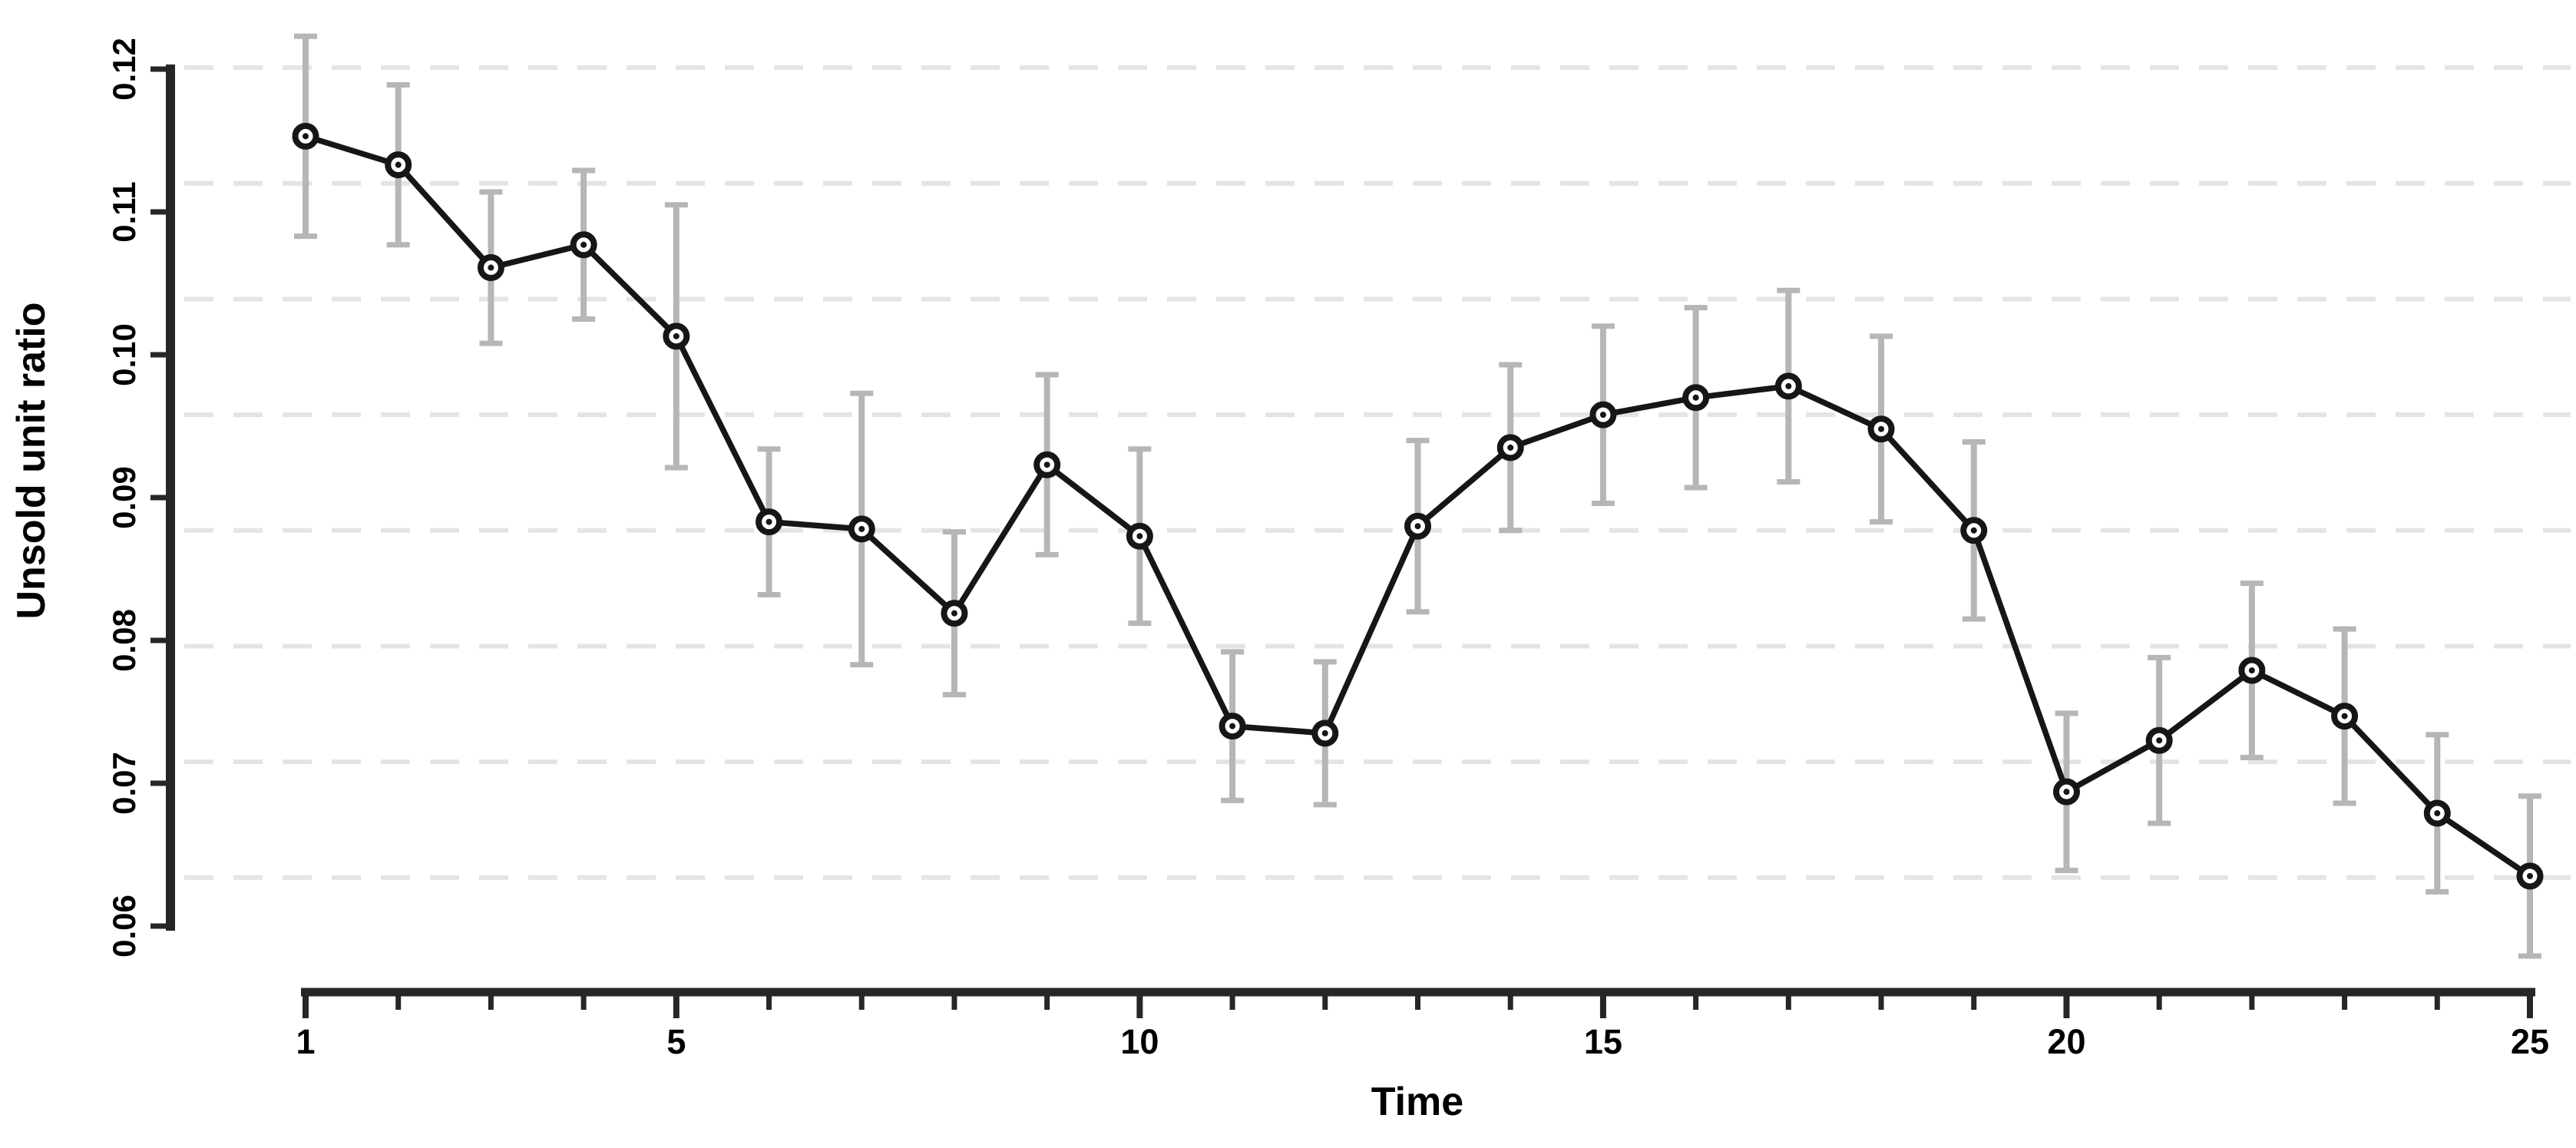 The image size is (2576, 1148). Describe the element at coordinates (124, 926) in the screenshot. I see `y-tick-label: 0.06` at that location.